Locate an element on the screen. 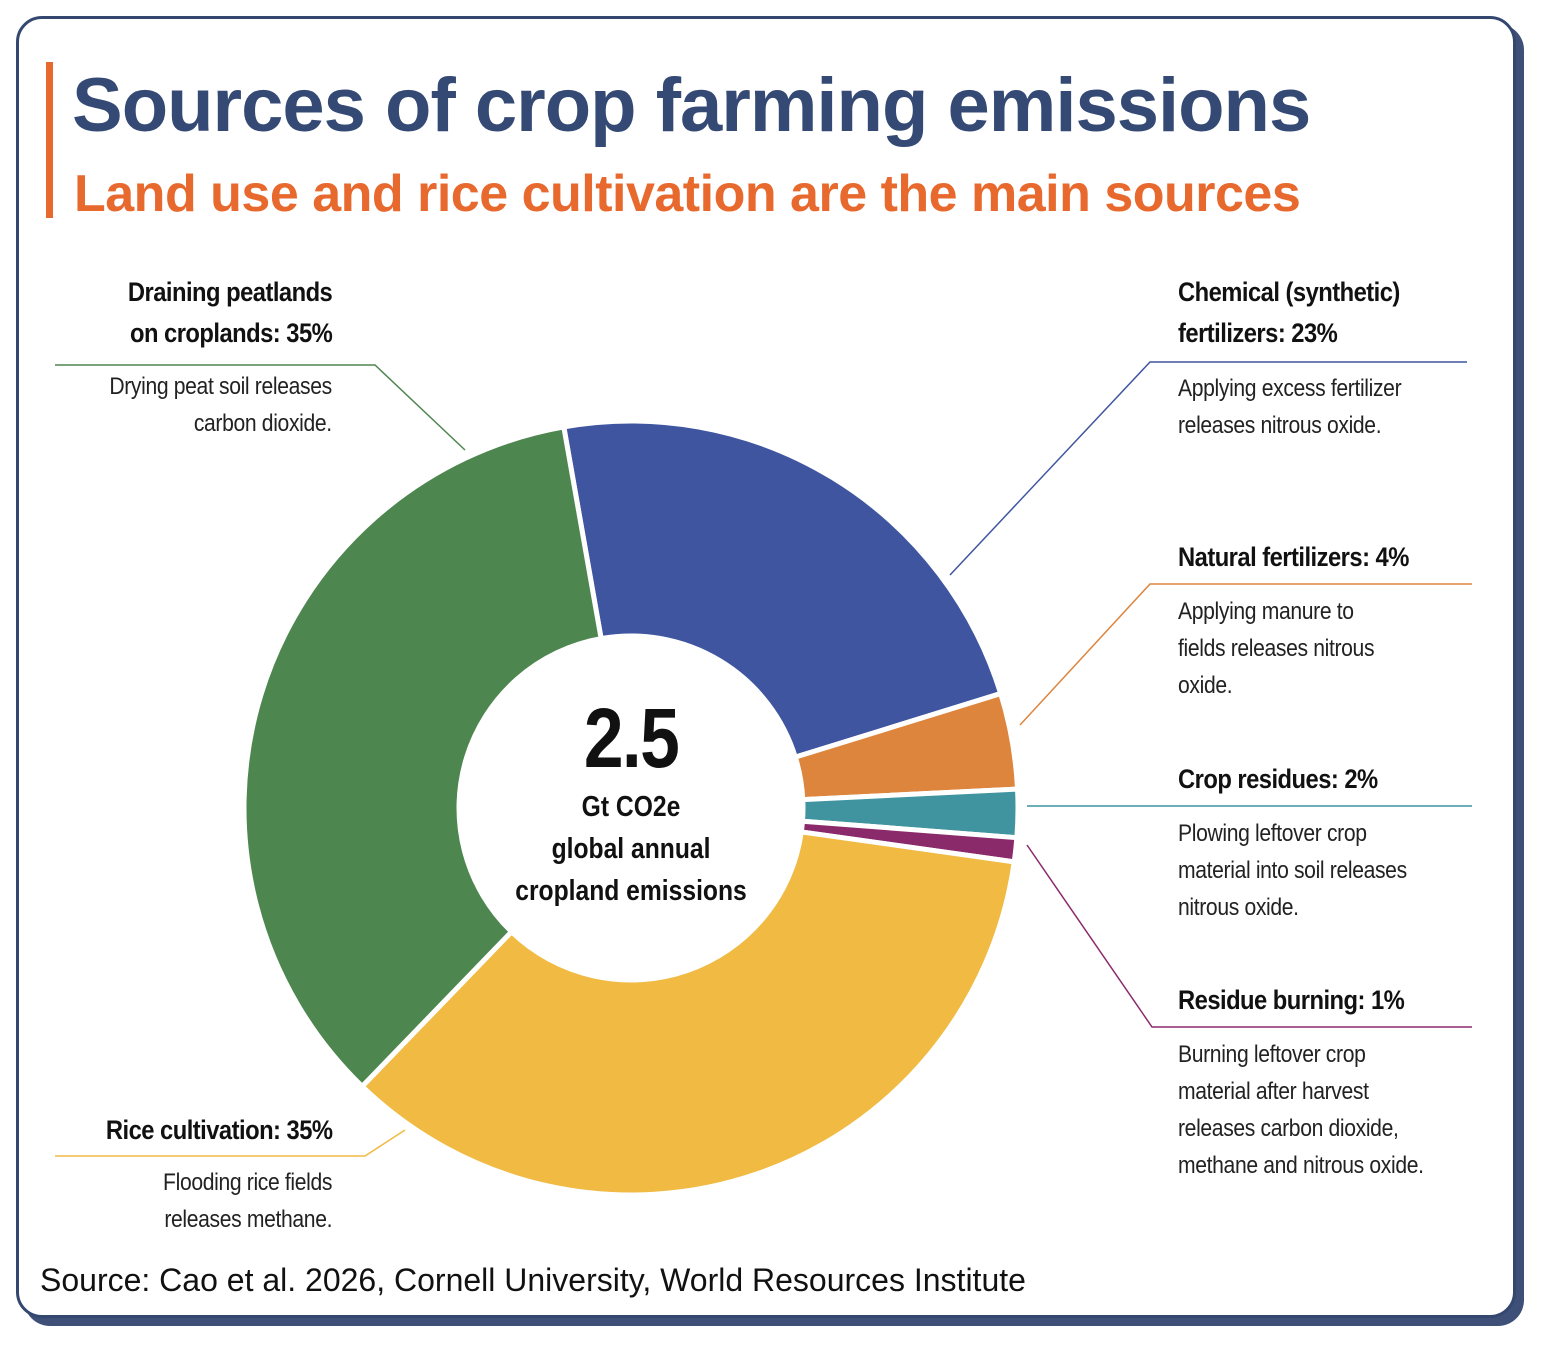  label-rice: Rice cultivation: 35% is located at coordinates (218, 1130).